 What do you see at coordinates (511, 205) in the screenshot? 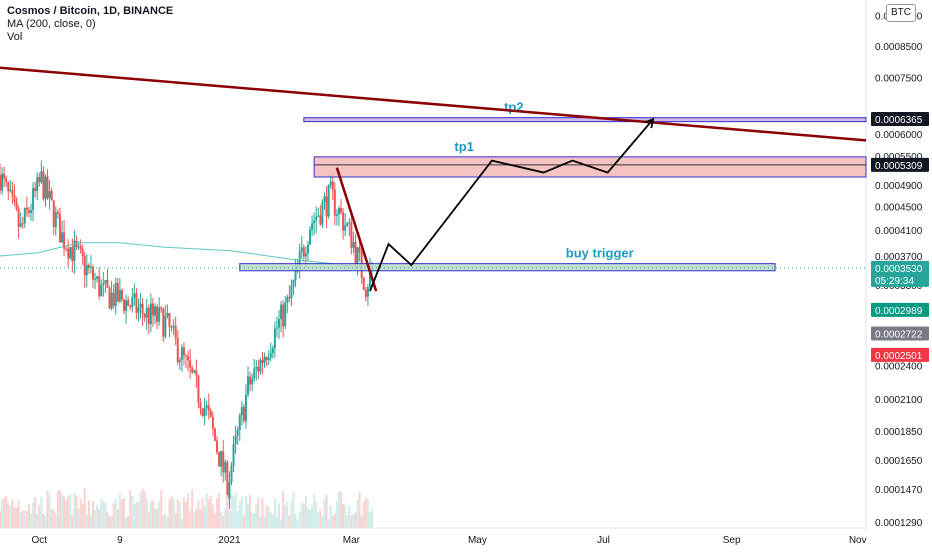
I see `projection-path` at bounding box center [511, 205].